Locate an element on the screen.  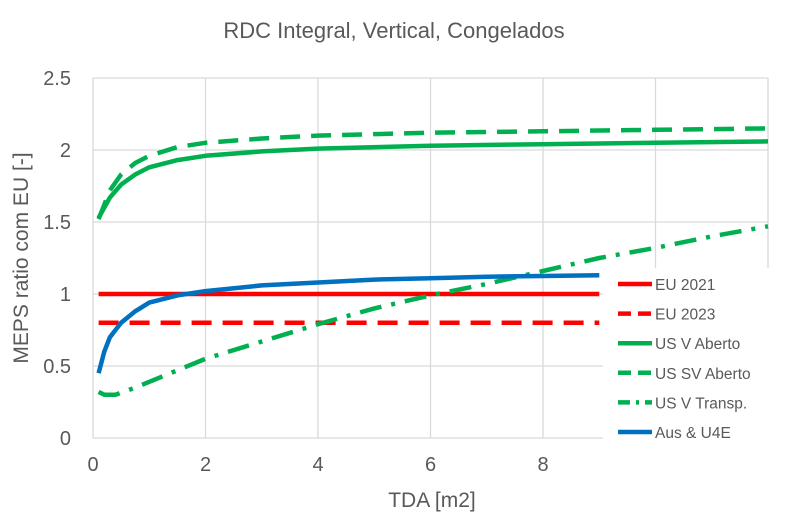
x-tick-label: 8 is located at coordinates (542, 465).